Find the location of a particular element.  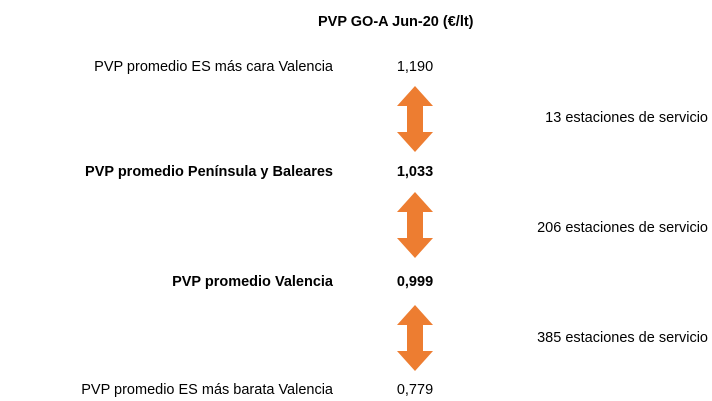

row-label: PVP promedio ES más barata Valencia is located at coordinates (207, 390).